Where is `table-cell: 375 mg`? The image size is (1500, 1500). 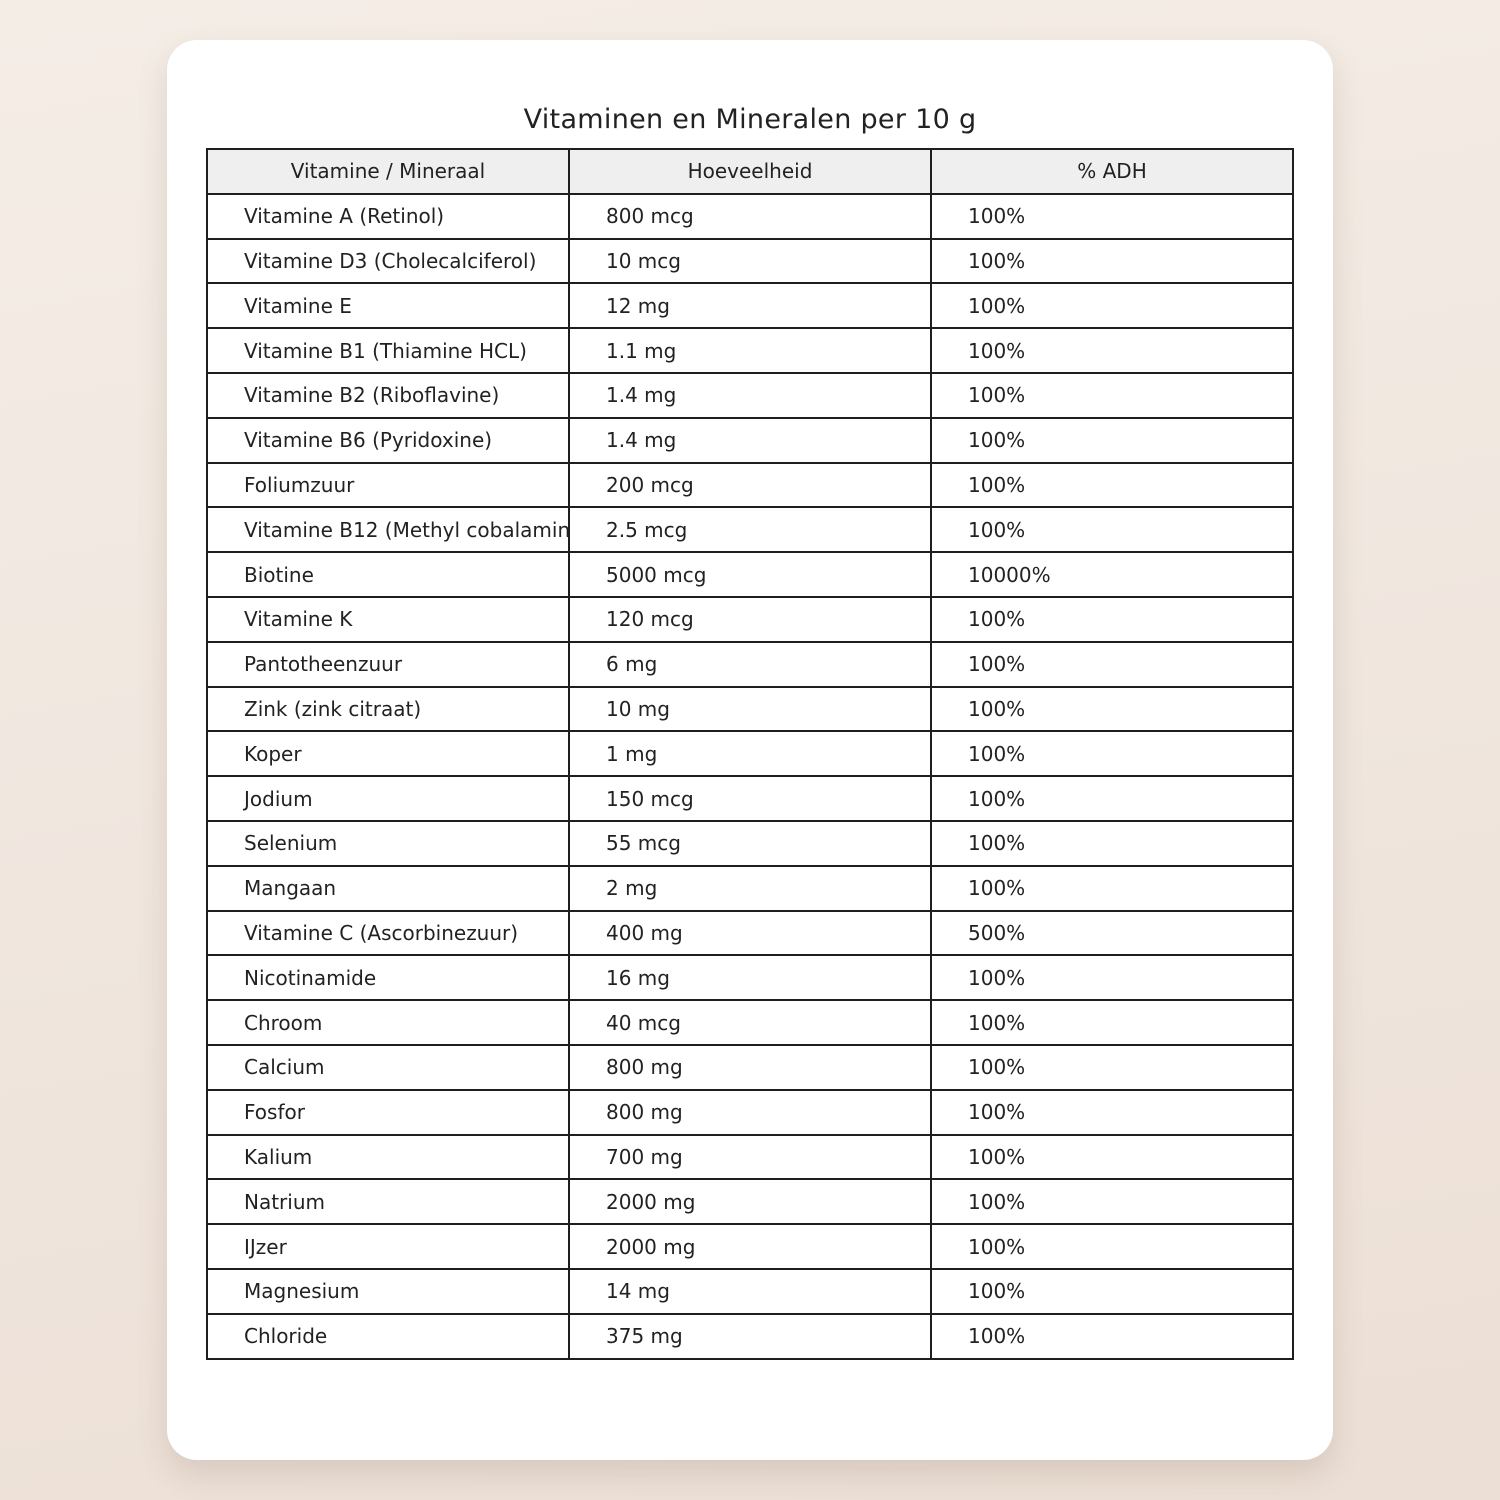
table-cell: 375 mg is located at coordinates (750, 1336).